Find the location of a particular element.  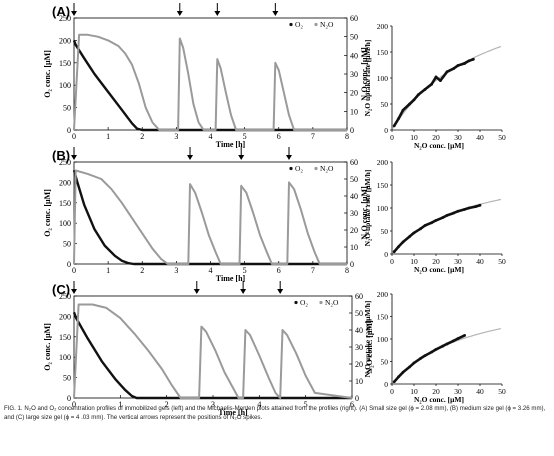

y2-tick-label: 20 is located at coordinates (354, 93).